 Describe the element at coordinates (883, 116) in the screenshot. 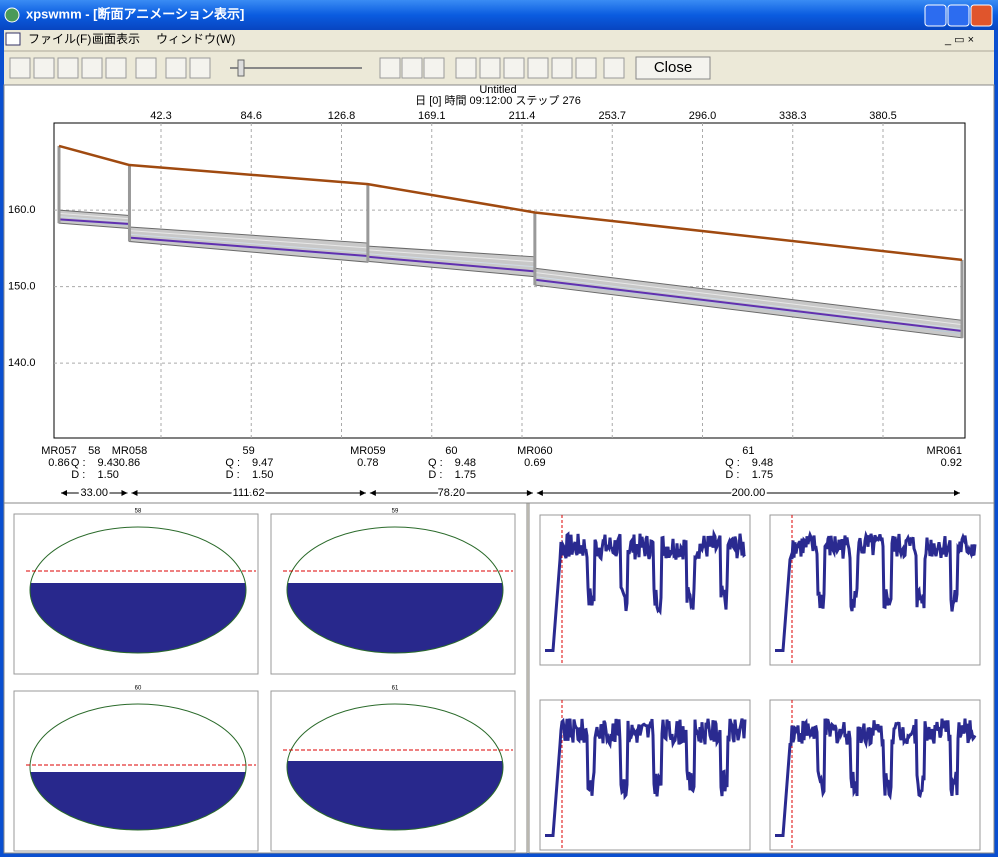

I see `top-tick-label: 380.5` at that location.